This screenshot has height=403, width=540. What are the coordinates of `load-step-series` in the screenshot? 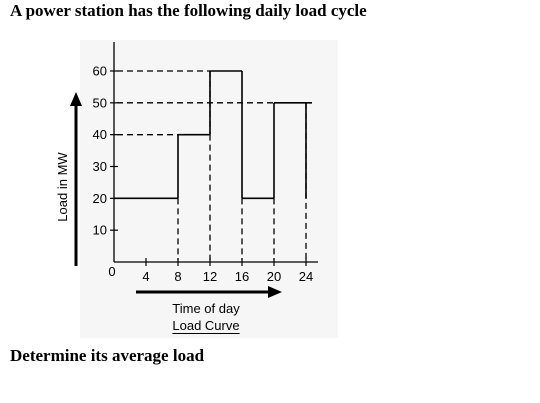 It's located at (213, 135).